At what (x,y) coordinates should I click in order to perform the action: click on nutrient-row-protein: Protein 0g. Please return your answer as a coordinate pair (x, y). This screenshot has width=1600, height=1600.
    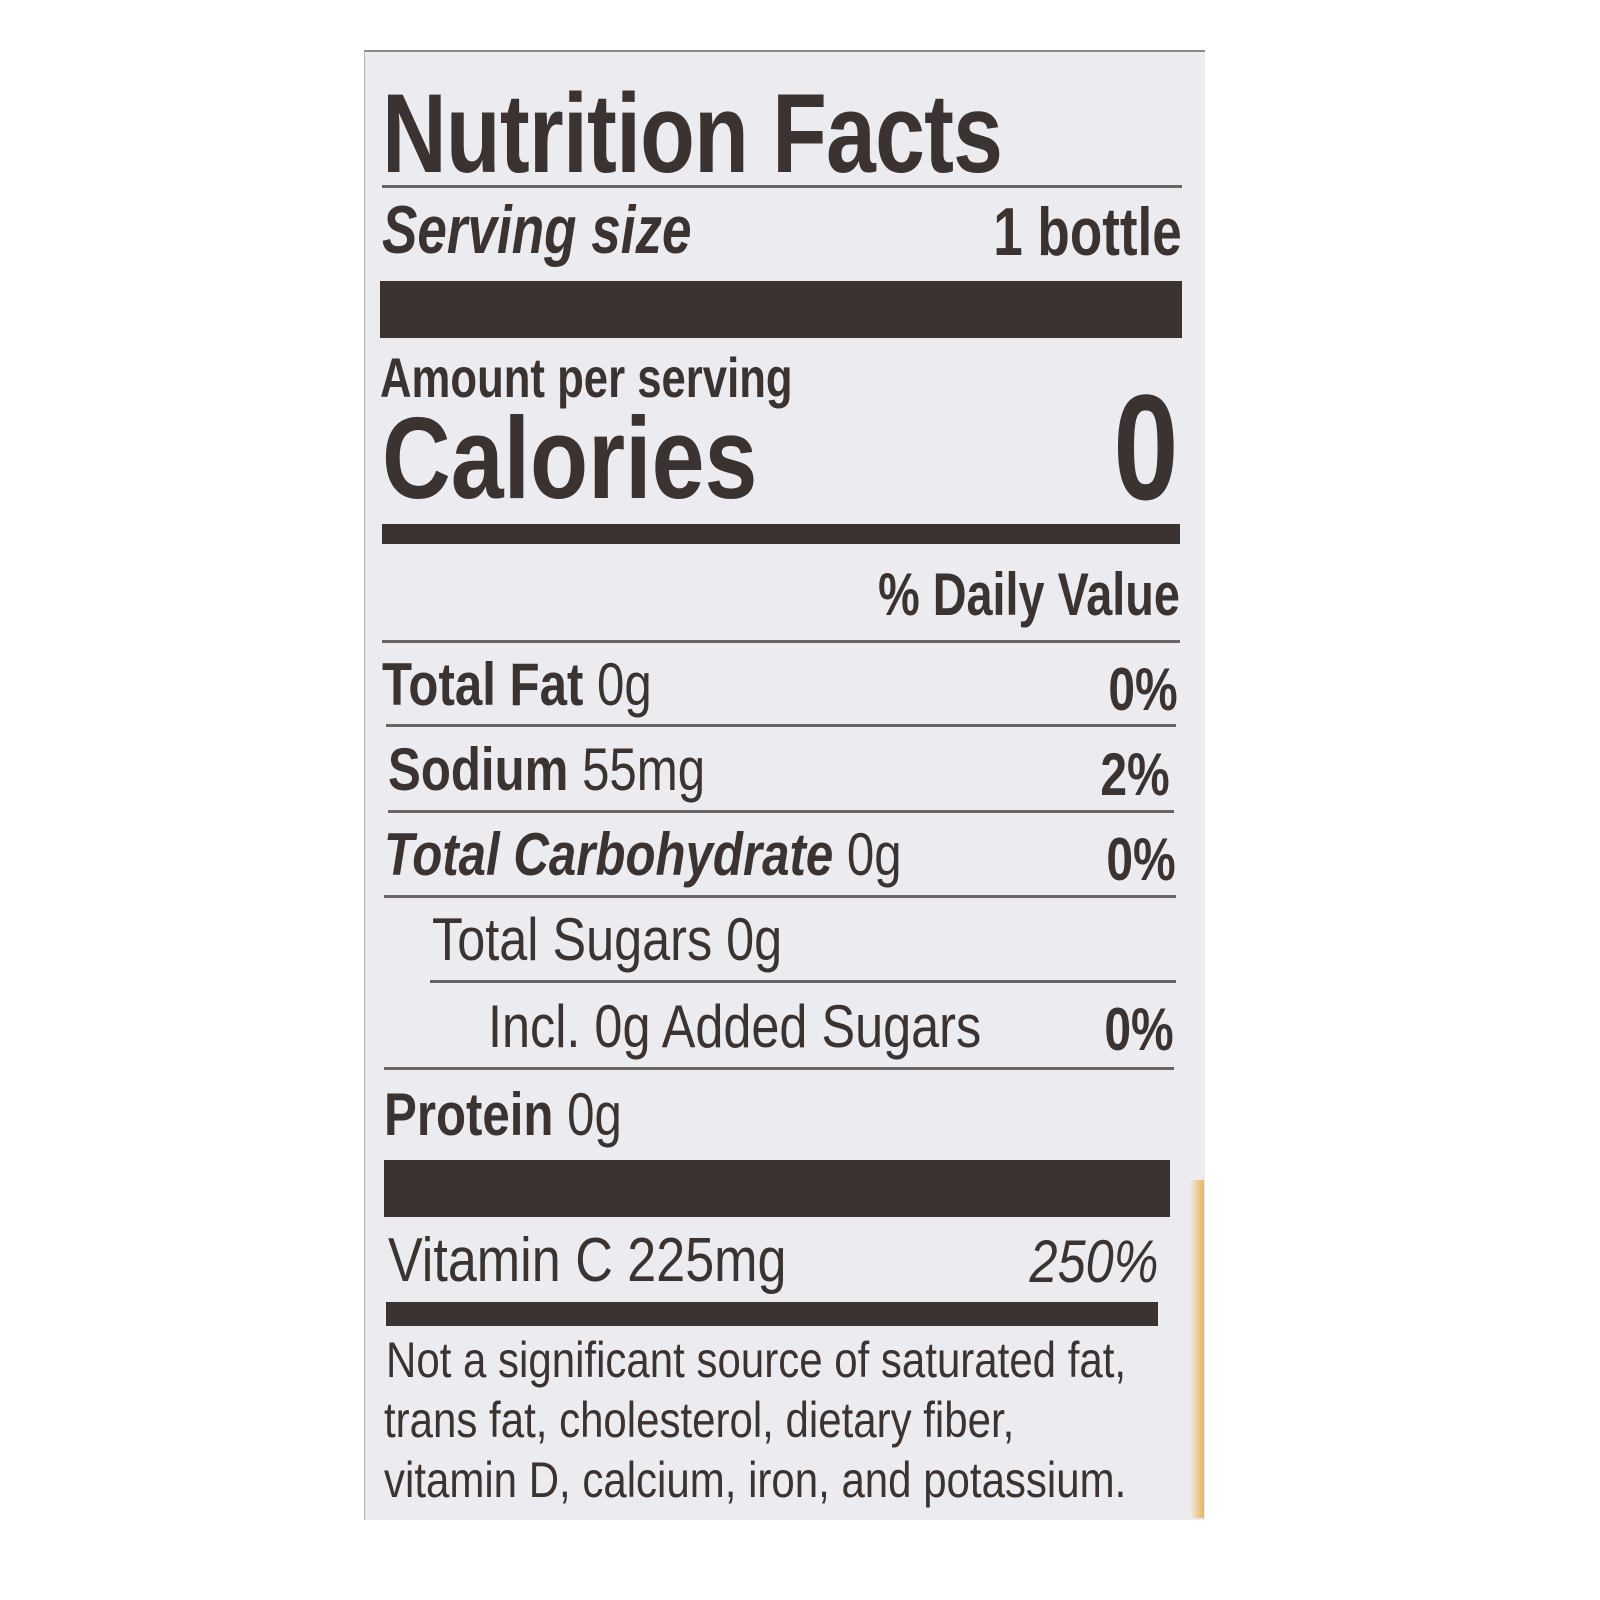
    Looking at the image, I should click on (503, 1115).